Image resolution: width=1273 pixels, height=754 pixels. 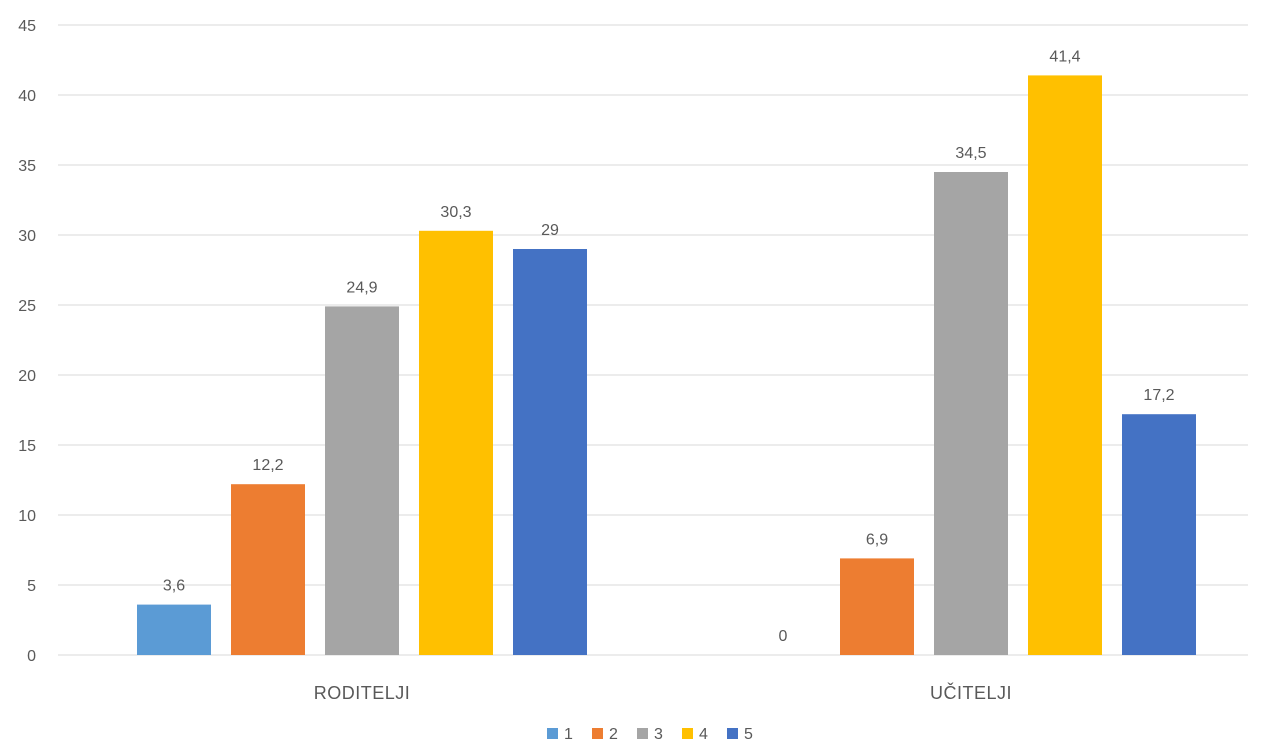 What do you see at coordinates (748, 734) in the screenshot?
I see `legend-label: 5` at bounding box center [748, 734].